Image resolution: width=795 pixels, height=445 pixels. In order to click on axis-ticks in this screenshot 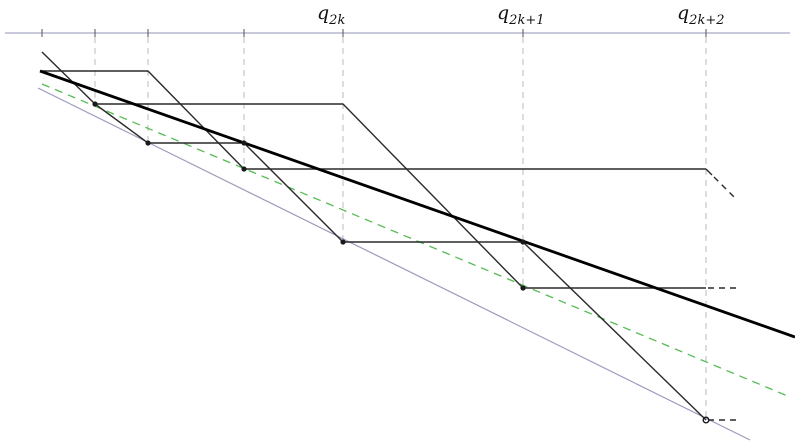, I will do `click(374, 33)`.